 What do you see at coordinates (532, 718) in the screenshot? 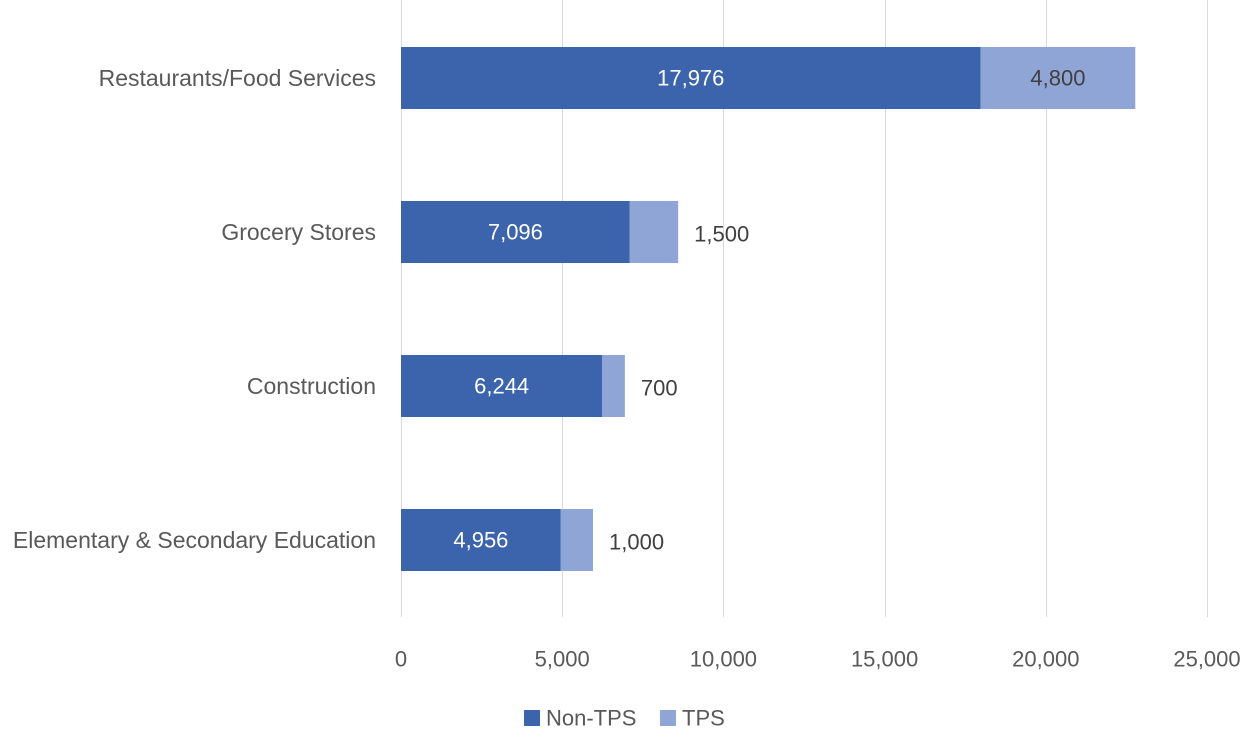
I see `legend-swatch-non-tps` at bounding box center [532, 718].